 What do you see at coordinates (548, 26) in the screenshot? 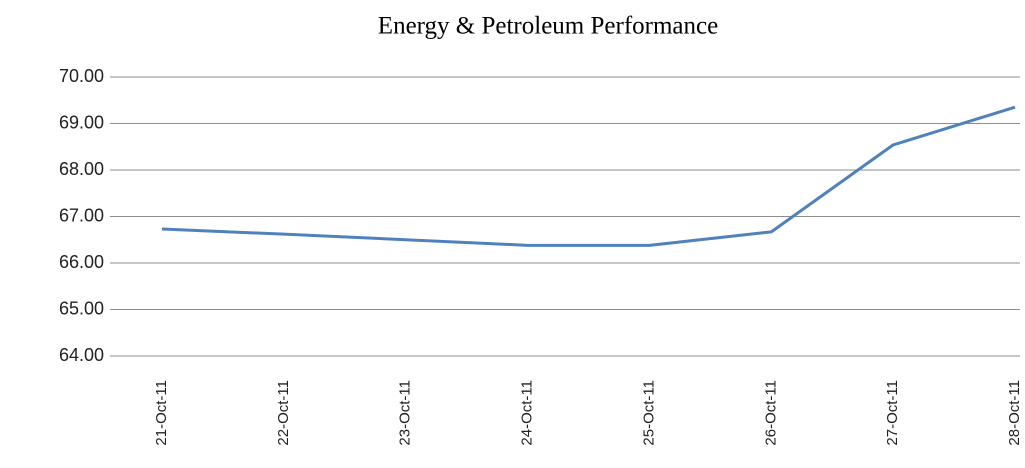
I see `chart-title: Energy & Petroleum Performance` at bounding box center [548, 26].